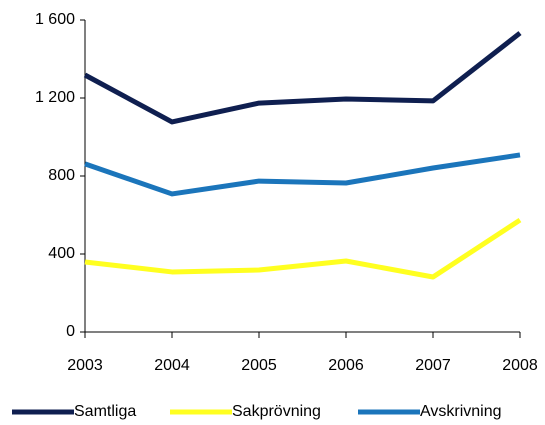 The width and height of the screenshot is (545, 425). I want to click on y-tick-label: 1 200, so click(55, 97).